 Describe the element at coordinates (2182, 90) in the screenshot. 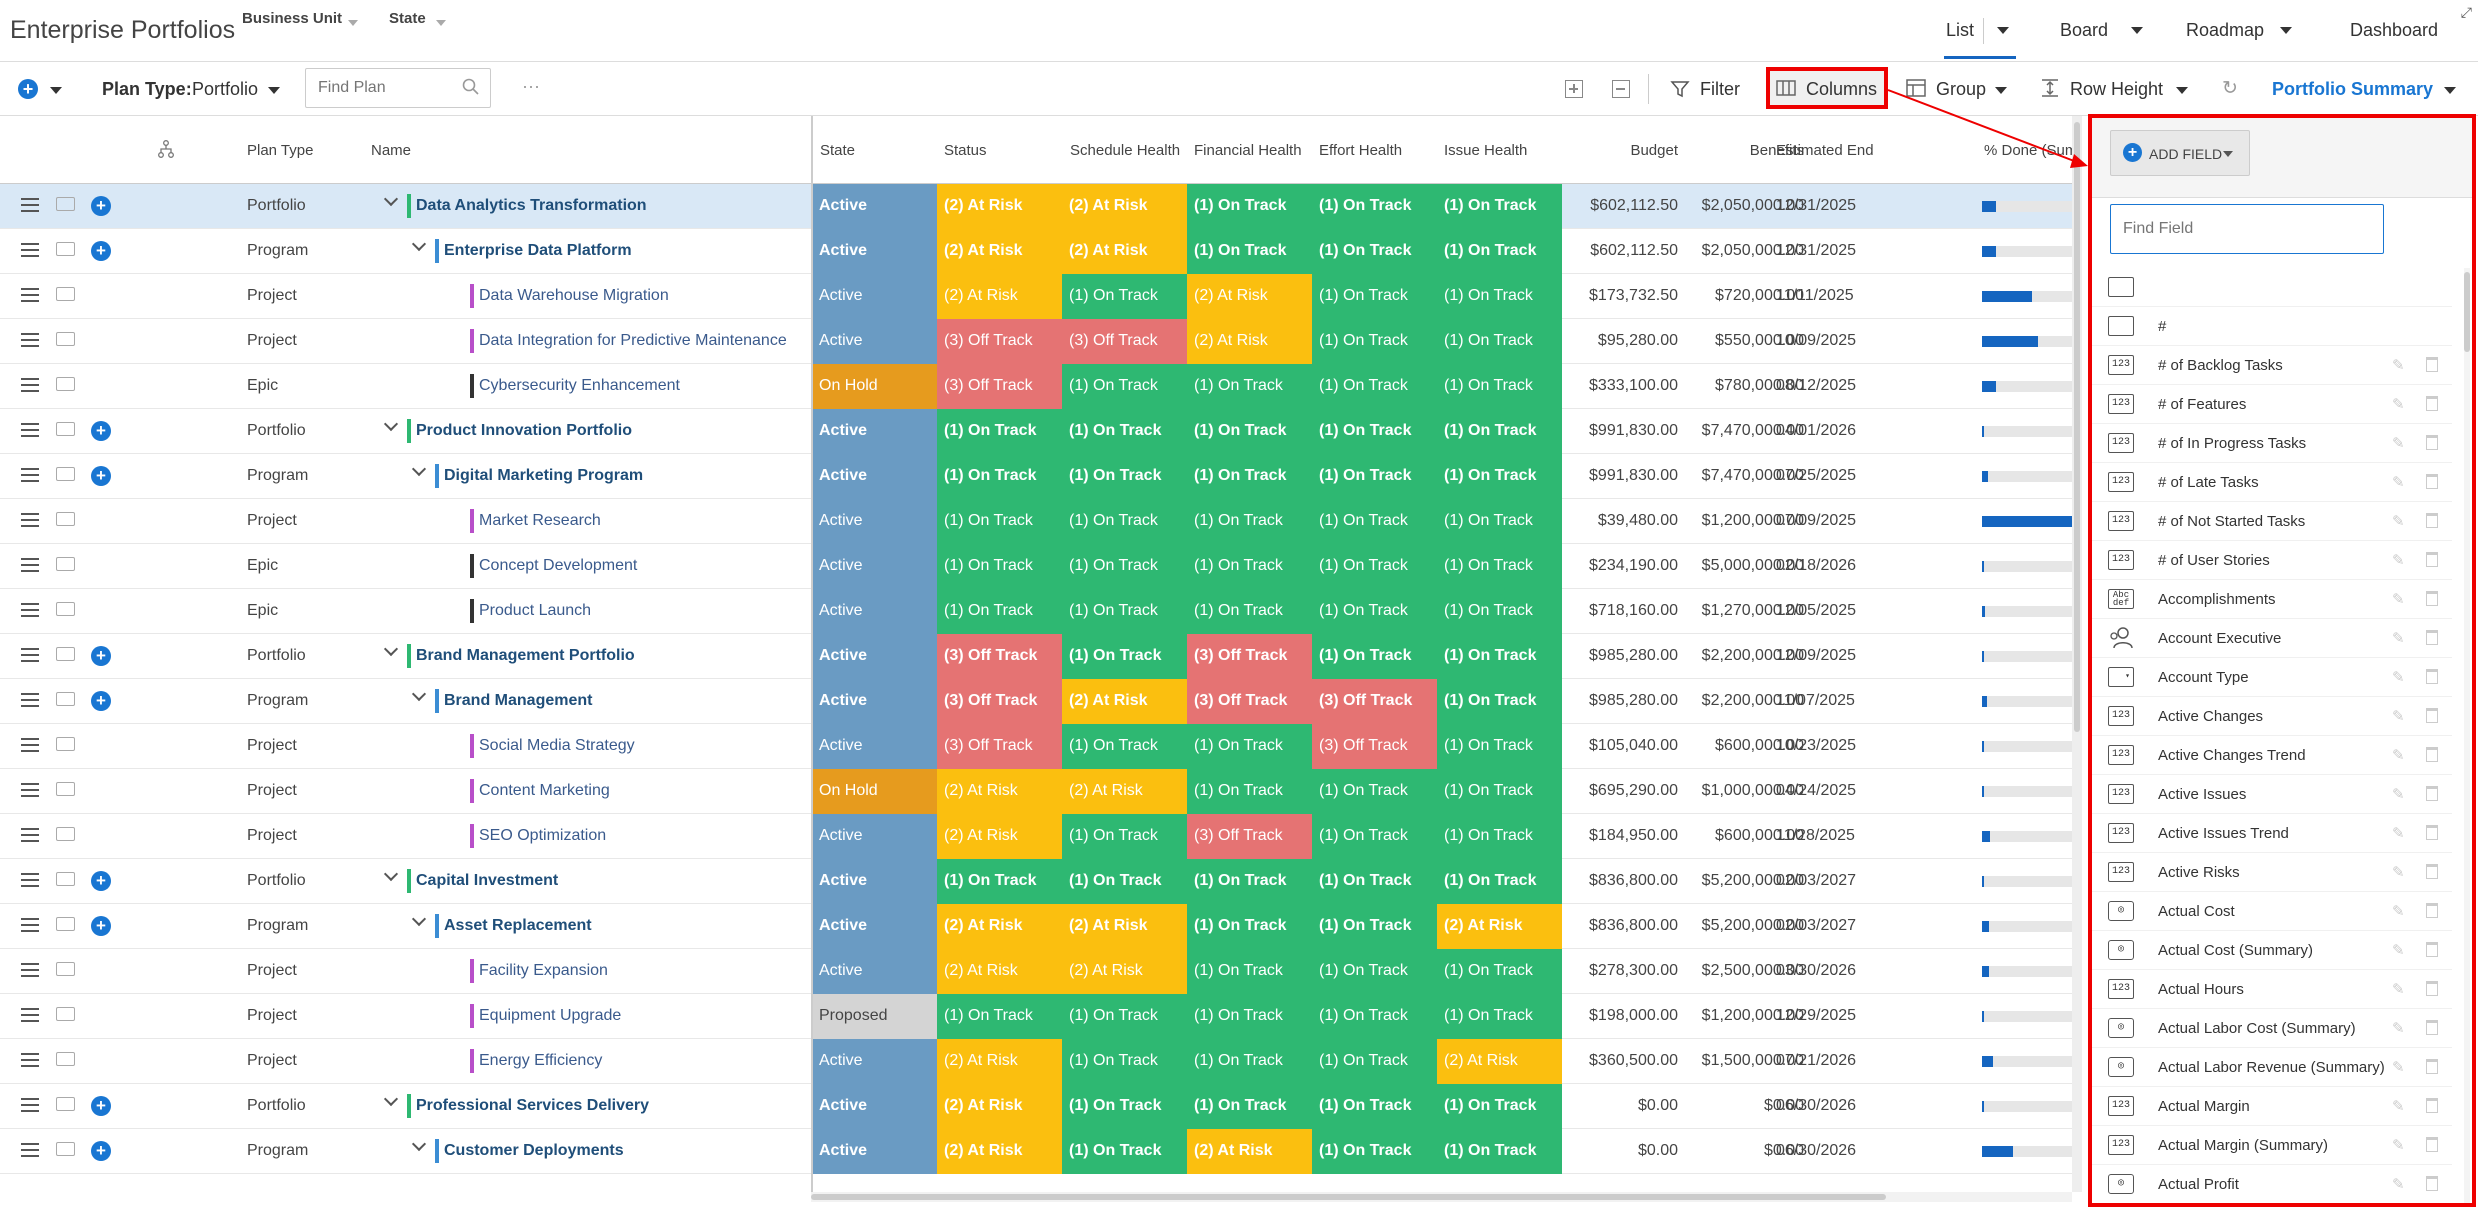

I see `row-height-chevron-icon` at that location.